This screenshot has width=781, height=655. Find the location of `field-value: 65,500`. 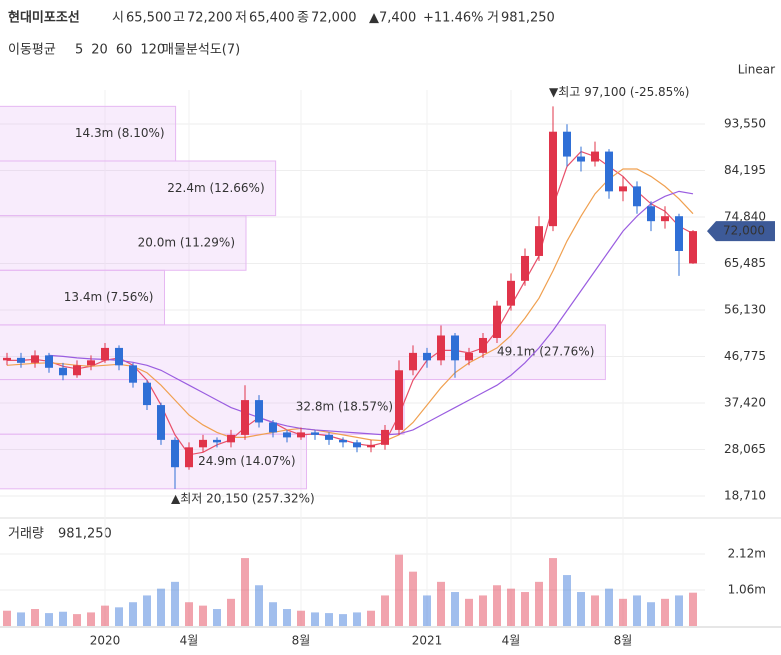

field-value: 65,500 is located at coordinates (149, 18).